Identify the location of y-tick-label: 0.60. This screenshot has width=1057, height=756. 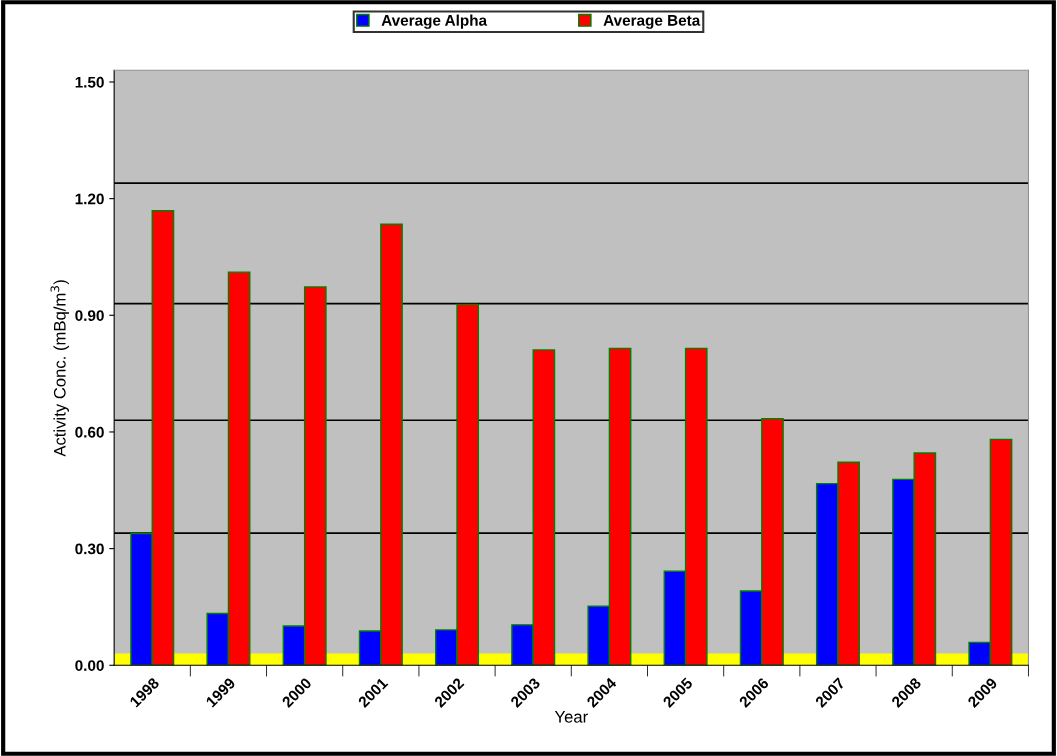
(89, 432).